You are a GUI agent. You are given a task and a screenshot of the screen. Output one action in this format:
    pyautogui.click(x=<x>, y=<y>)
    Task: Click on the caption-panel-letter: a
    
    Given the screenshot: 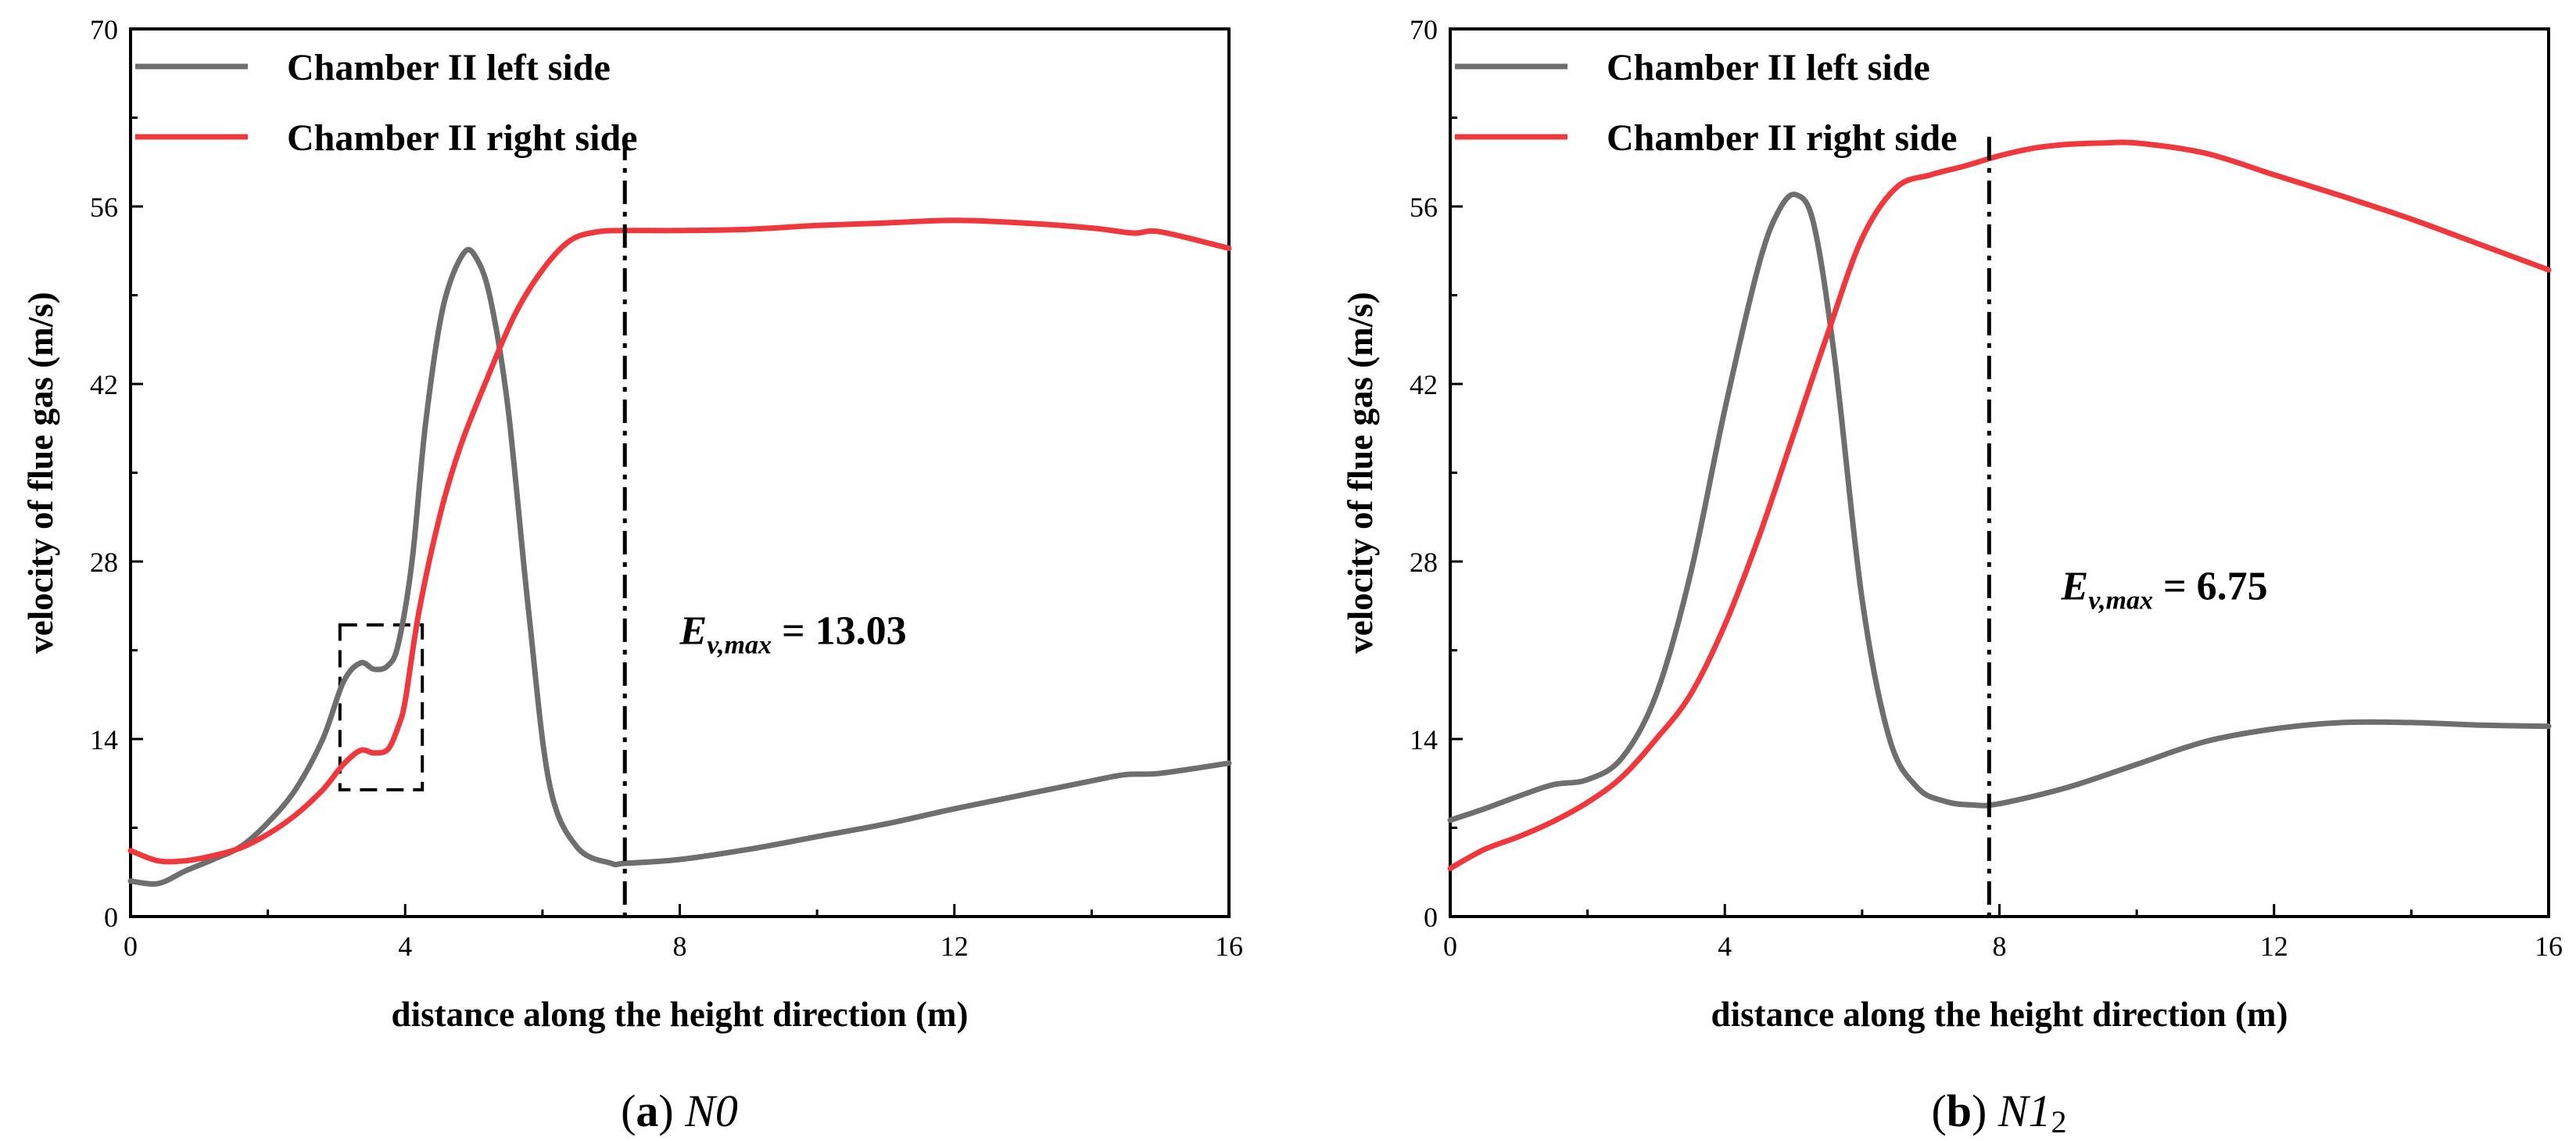 What is the action you would take?
    pyautogui.click(x=647, y=1110)
    